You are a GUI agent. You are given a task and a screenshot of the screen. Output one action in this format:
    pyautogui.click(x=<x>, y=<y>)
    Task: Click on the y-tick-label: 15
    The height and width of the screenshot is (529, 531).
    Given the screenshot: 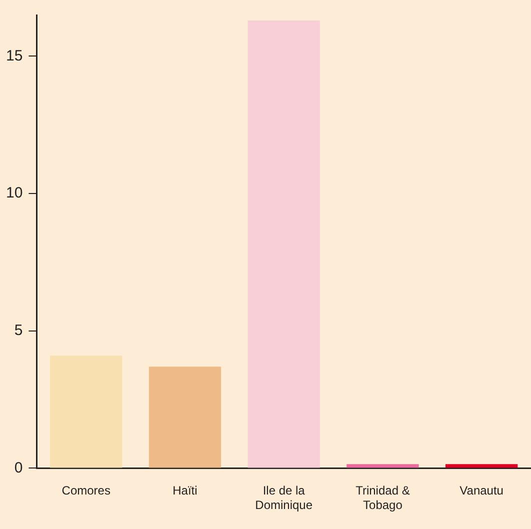 What is the action you would take?
    pyautogui.click(x=14, y=55)
    